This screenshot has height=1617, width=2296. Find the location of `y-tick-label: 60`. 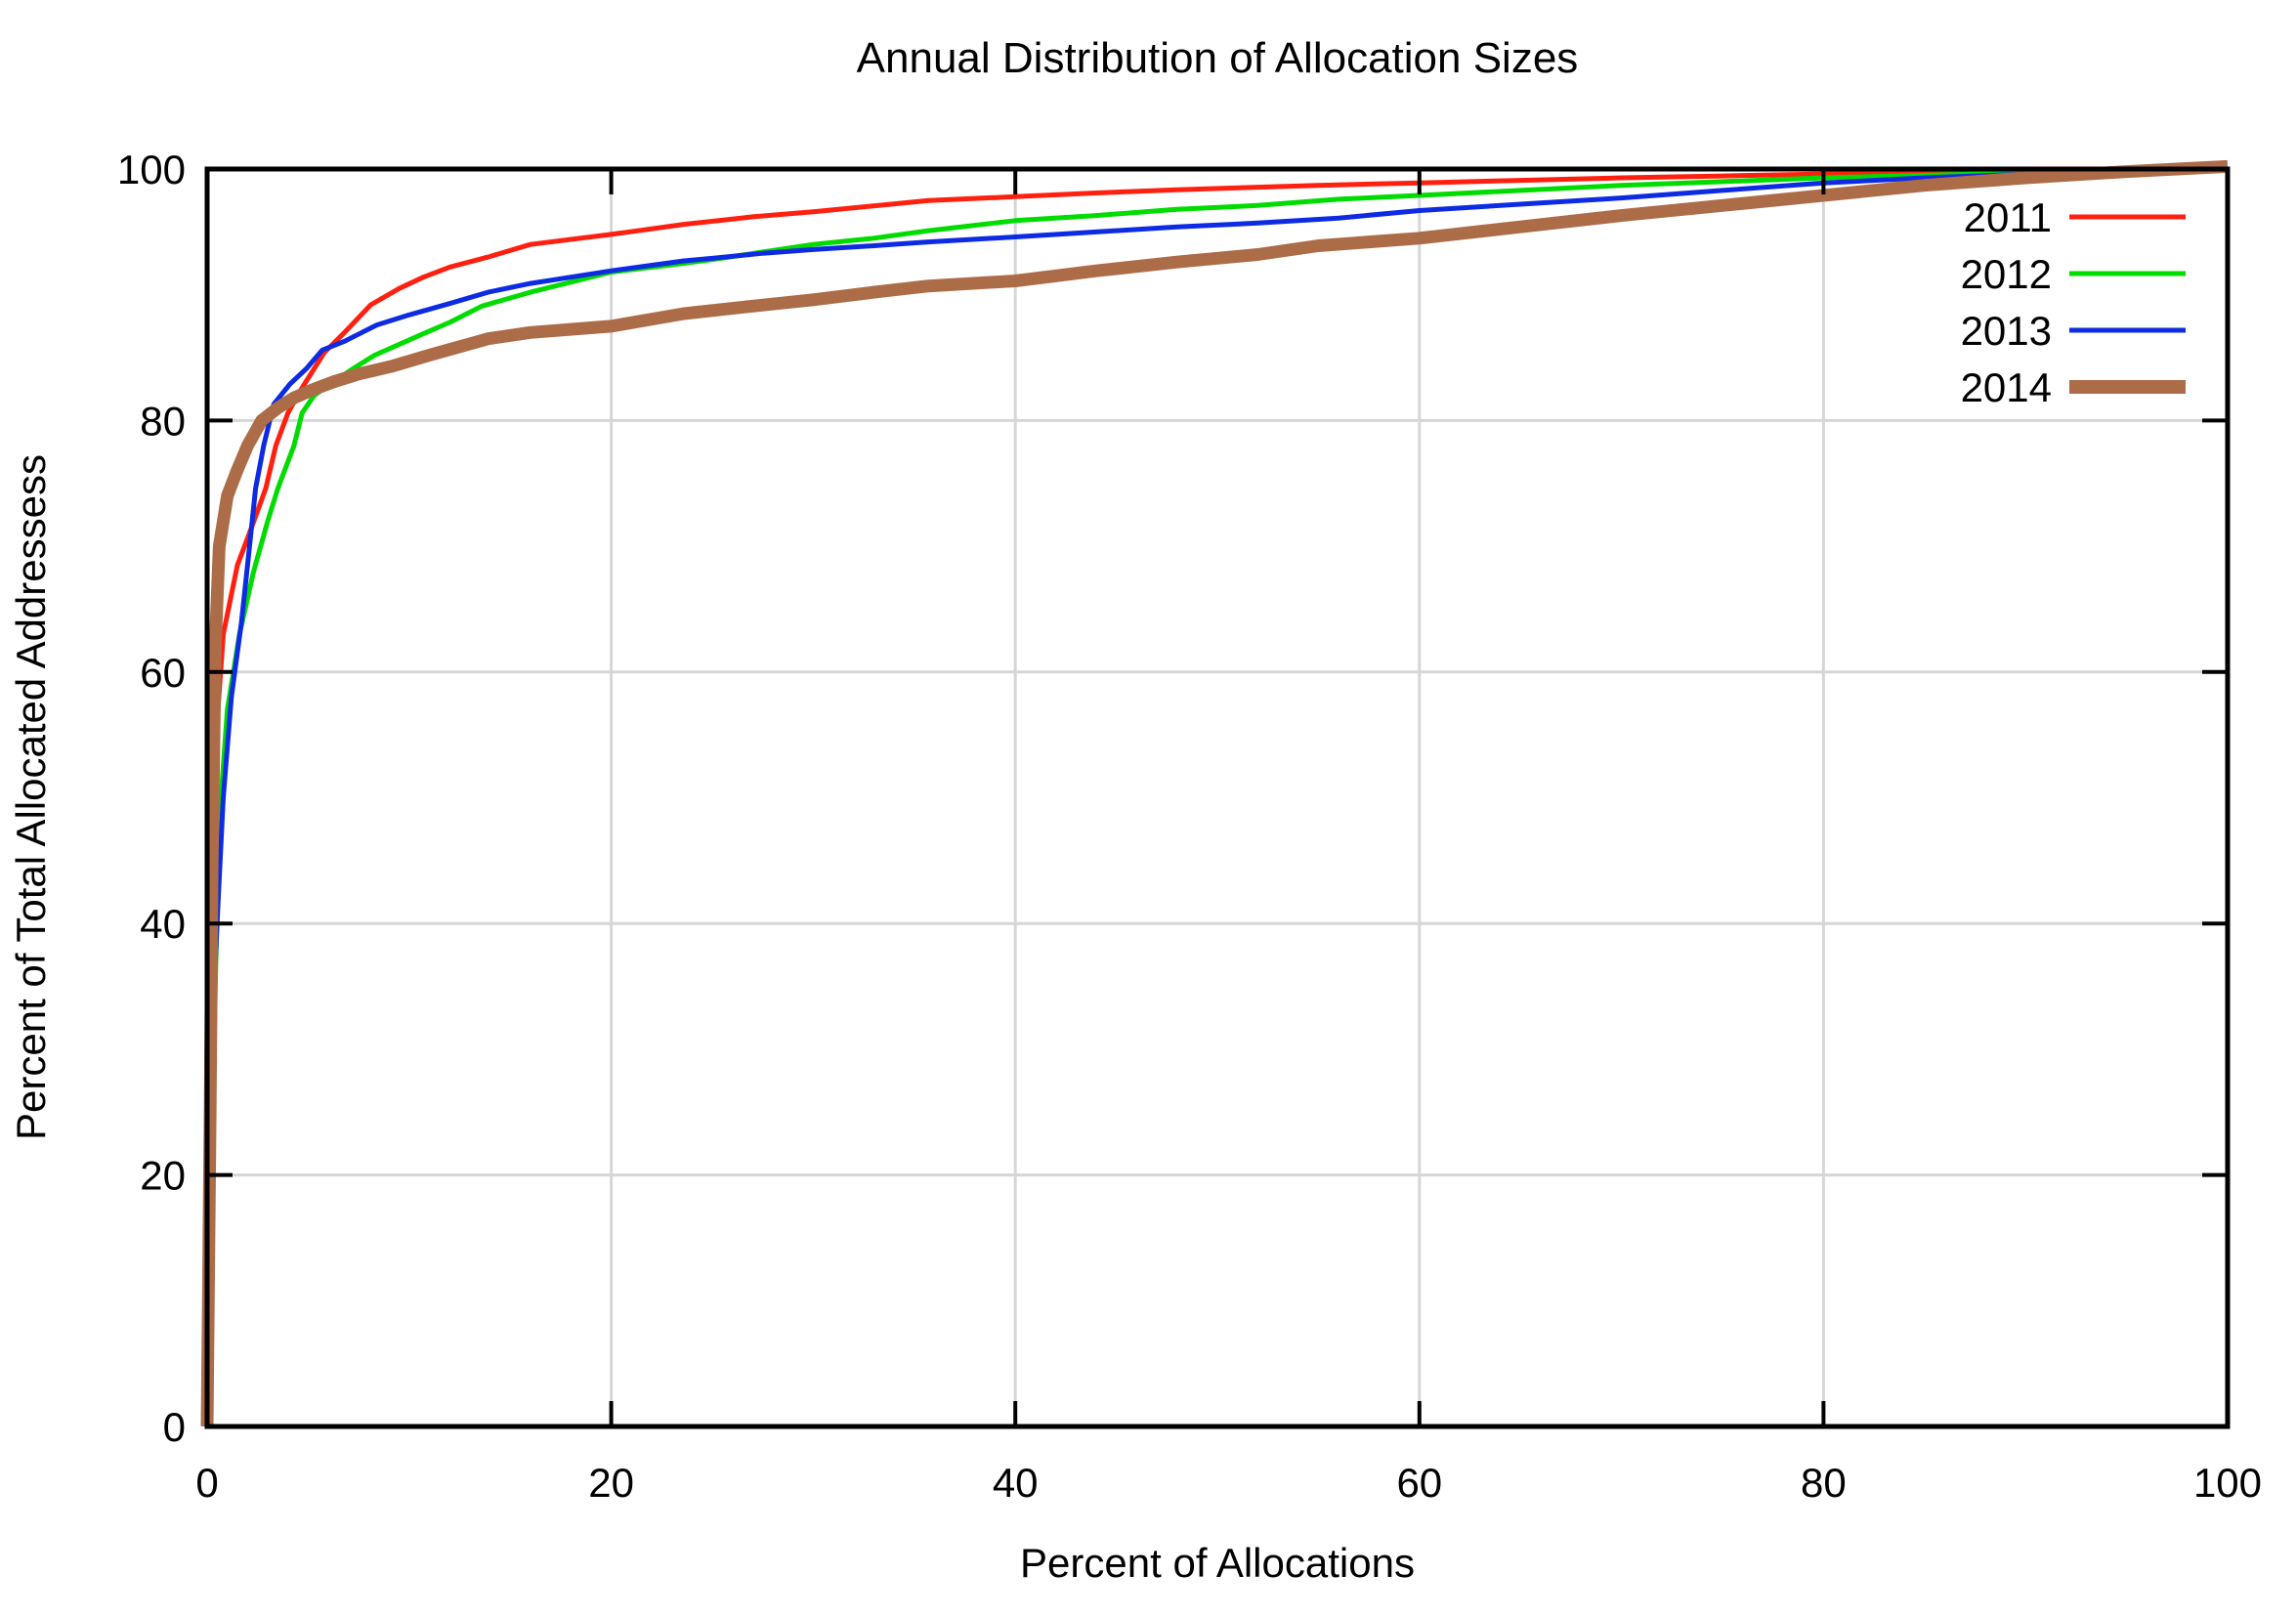

y-tick-label: 60 is located at coordinates (163, 673).